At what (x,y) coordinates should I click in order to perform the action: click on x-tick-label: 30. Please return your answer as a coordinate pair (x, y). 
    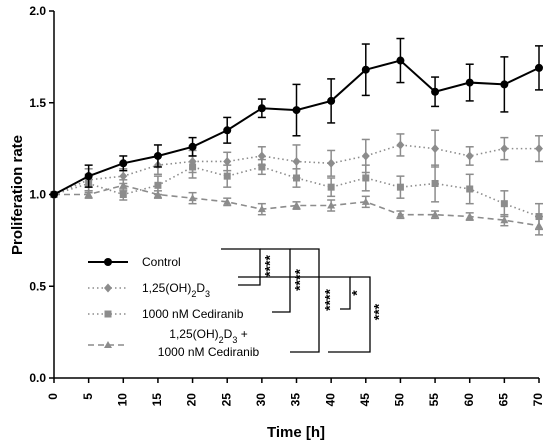
    Looking at the image, I should click on (261, 400).